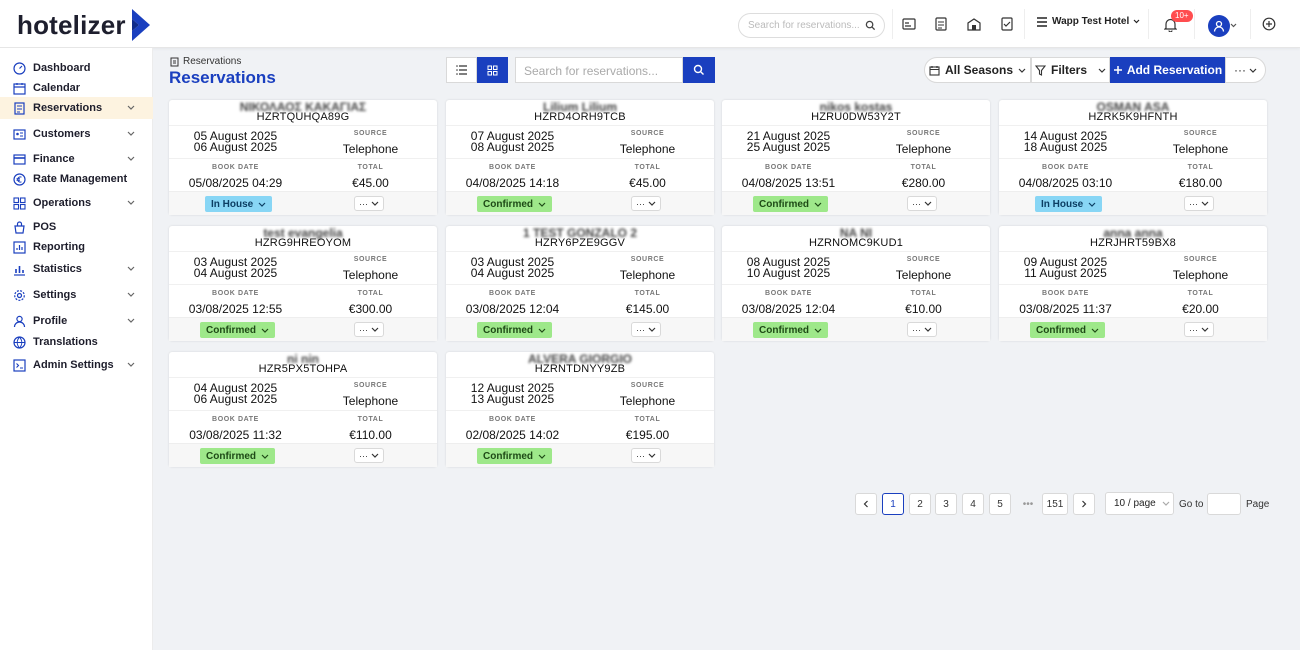  I want to click on season-select: All Seasons, so click(977, 70).